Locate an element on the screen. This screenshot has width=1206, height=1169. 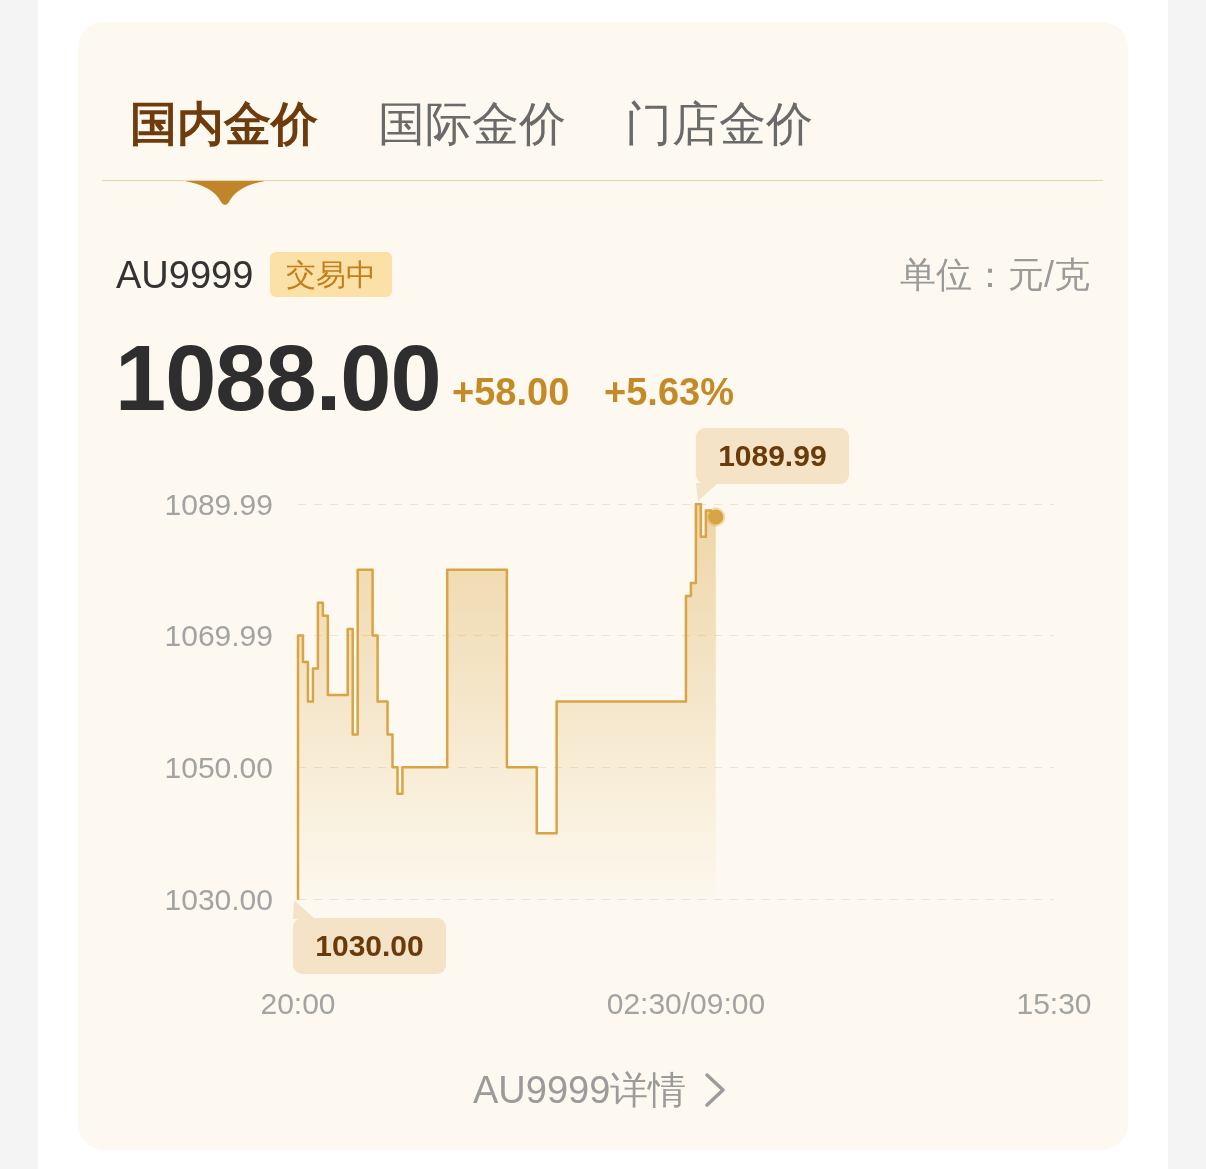
text: 交易中 is located at coordinates (331, 274).